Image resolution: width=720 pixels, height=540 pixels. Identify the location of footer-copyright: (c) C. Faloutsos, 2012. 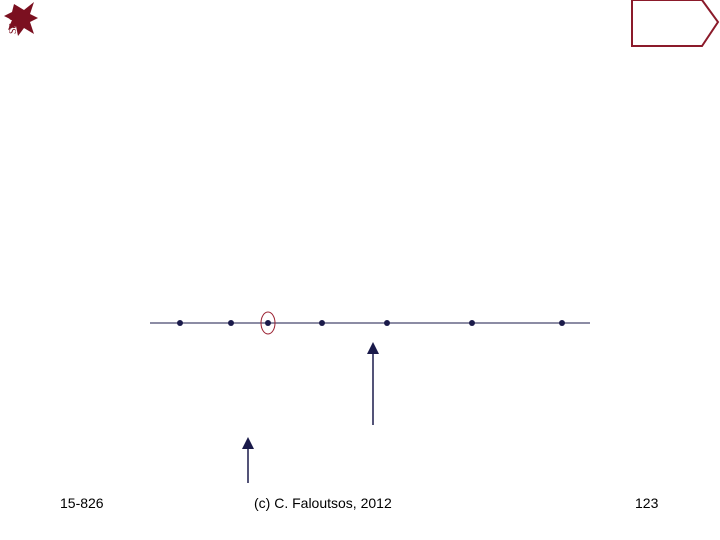
(323, 503).